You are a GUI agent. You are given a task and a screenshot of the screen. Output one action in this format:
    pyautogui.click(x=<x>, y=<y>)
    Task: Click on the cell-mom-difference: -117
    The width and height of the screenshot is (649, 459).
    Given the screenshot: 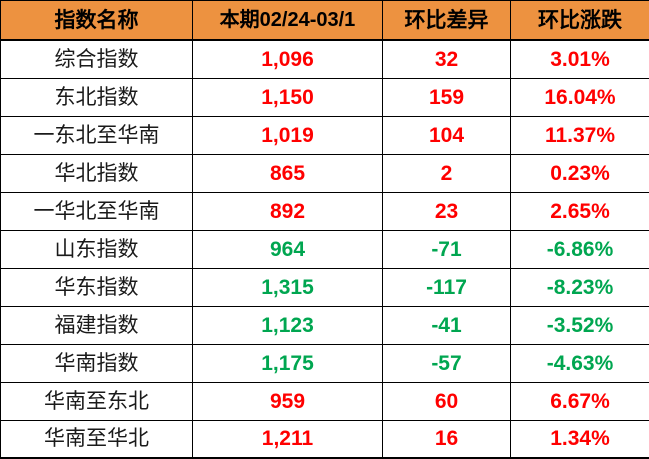 What is the action you would take?
    pyautogui.click(x=447, y=287)
    